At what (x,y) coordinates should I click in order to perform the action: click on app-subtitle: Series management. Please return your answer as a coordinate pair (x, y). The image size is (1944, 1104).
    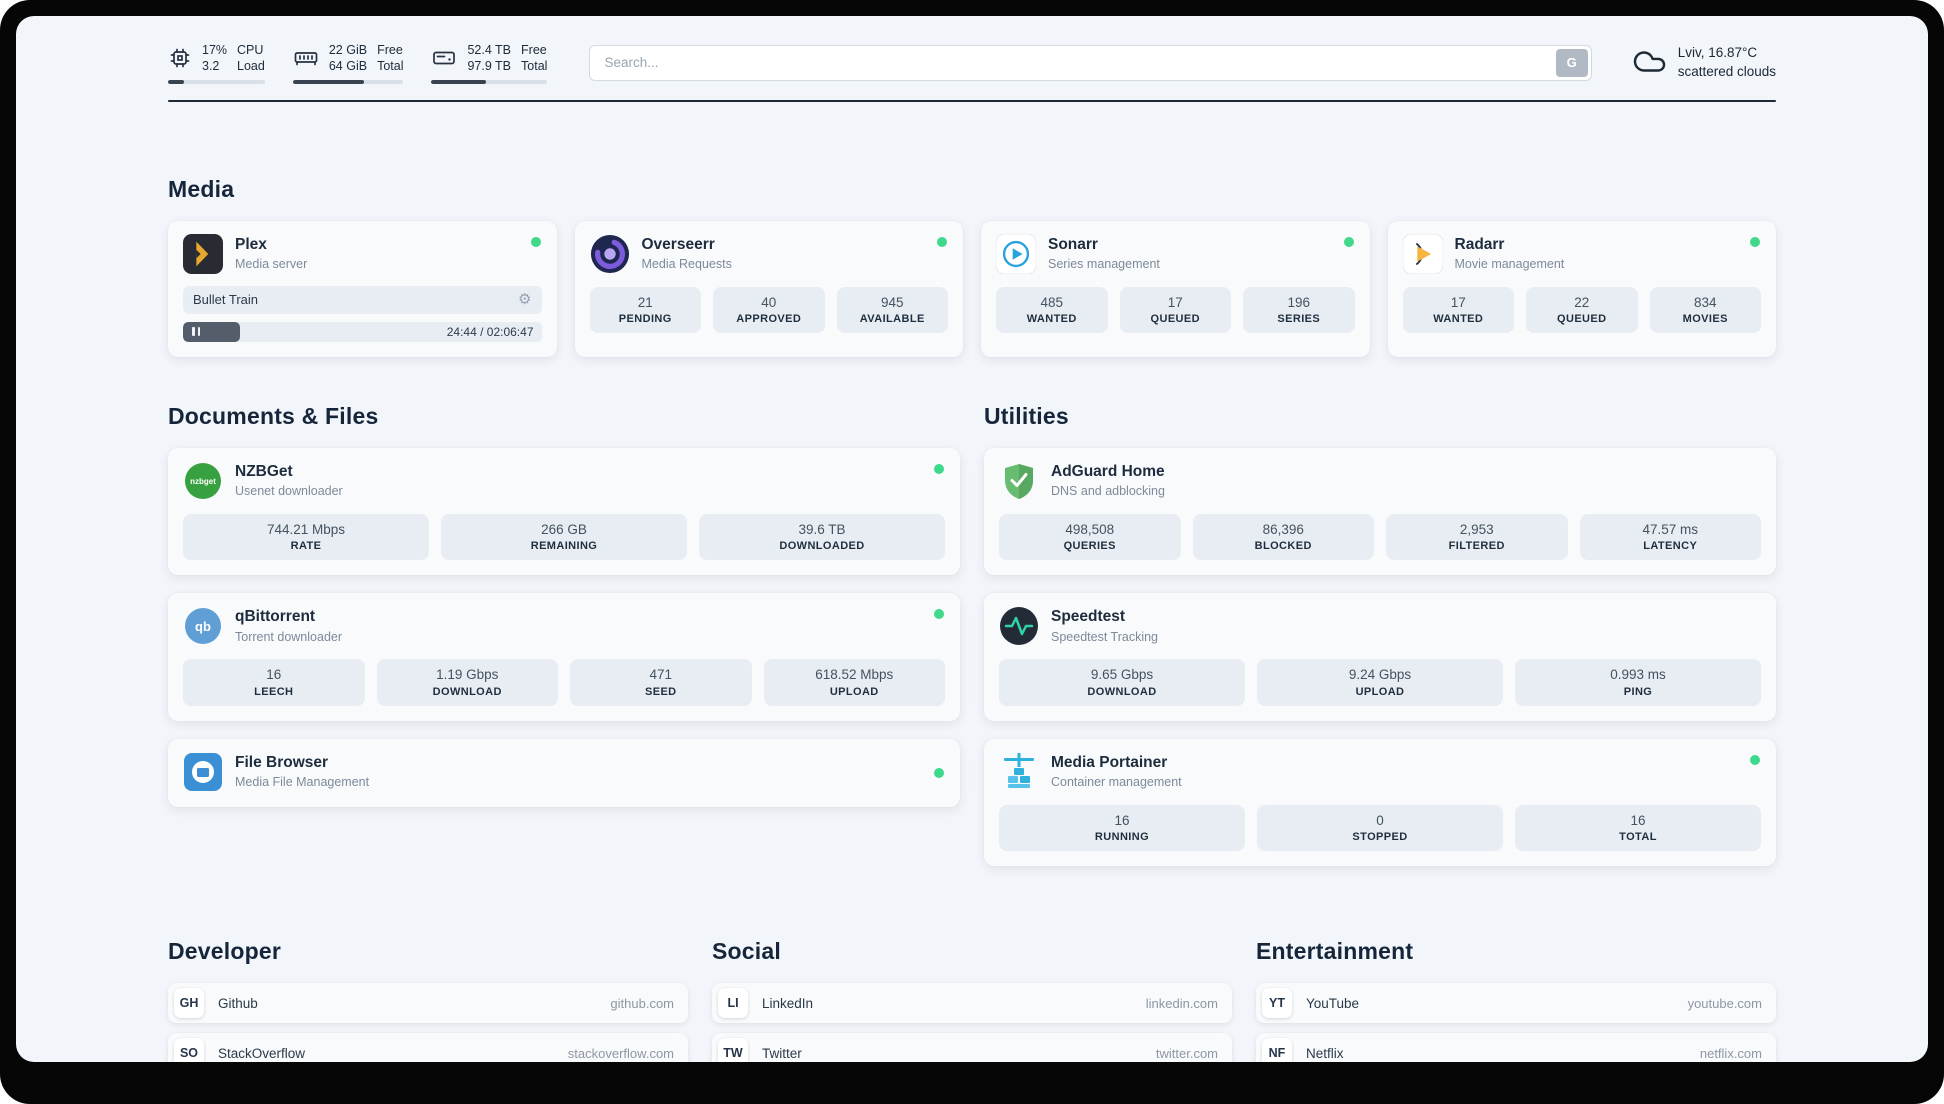
    Looking at the image, I should click on (1104, 264).